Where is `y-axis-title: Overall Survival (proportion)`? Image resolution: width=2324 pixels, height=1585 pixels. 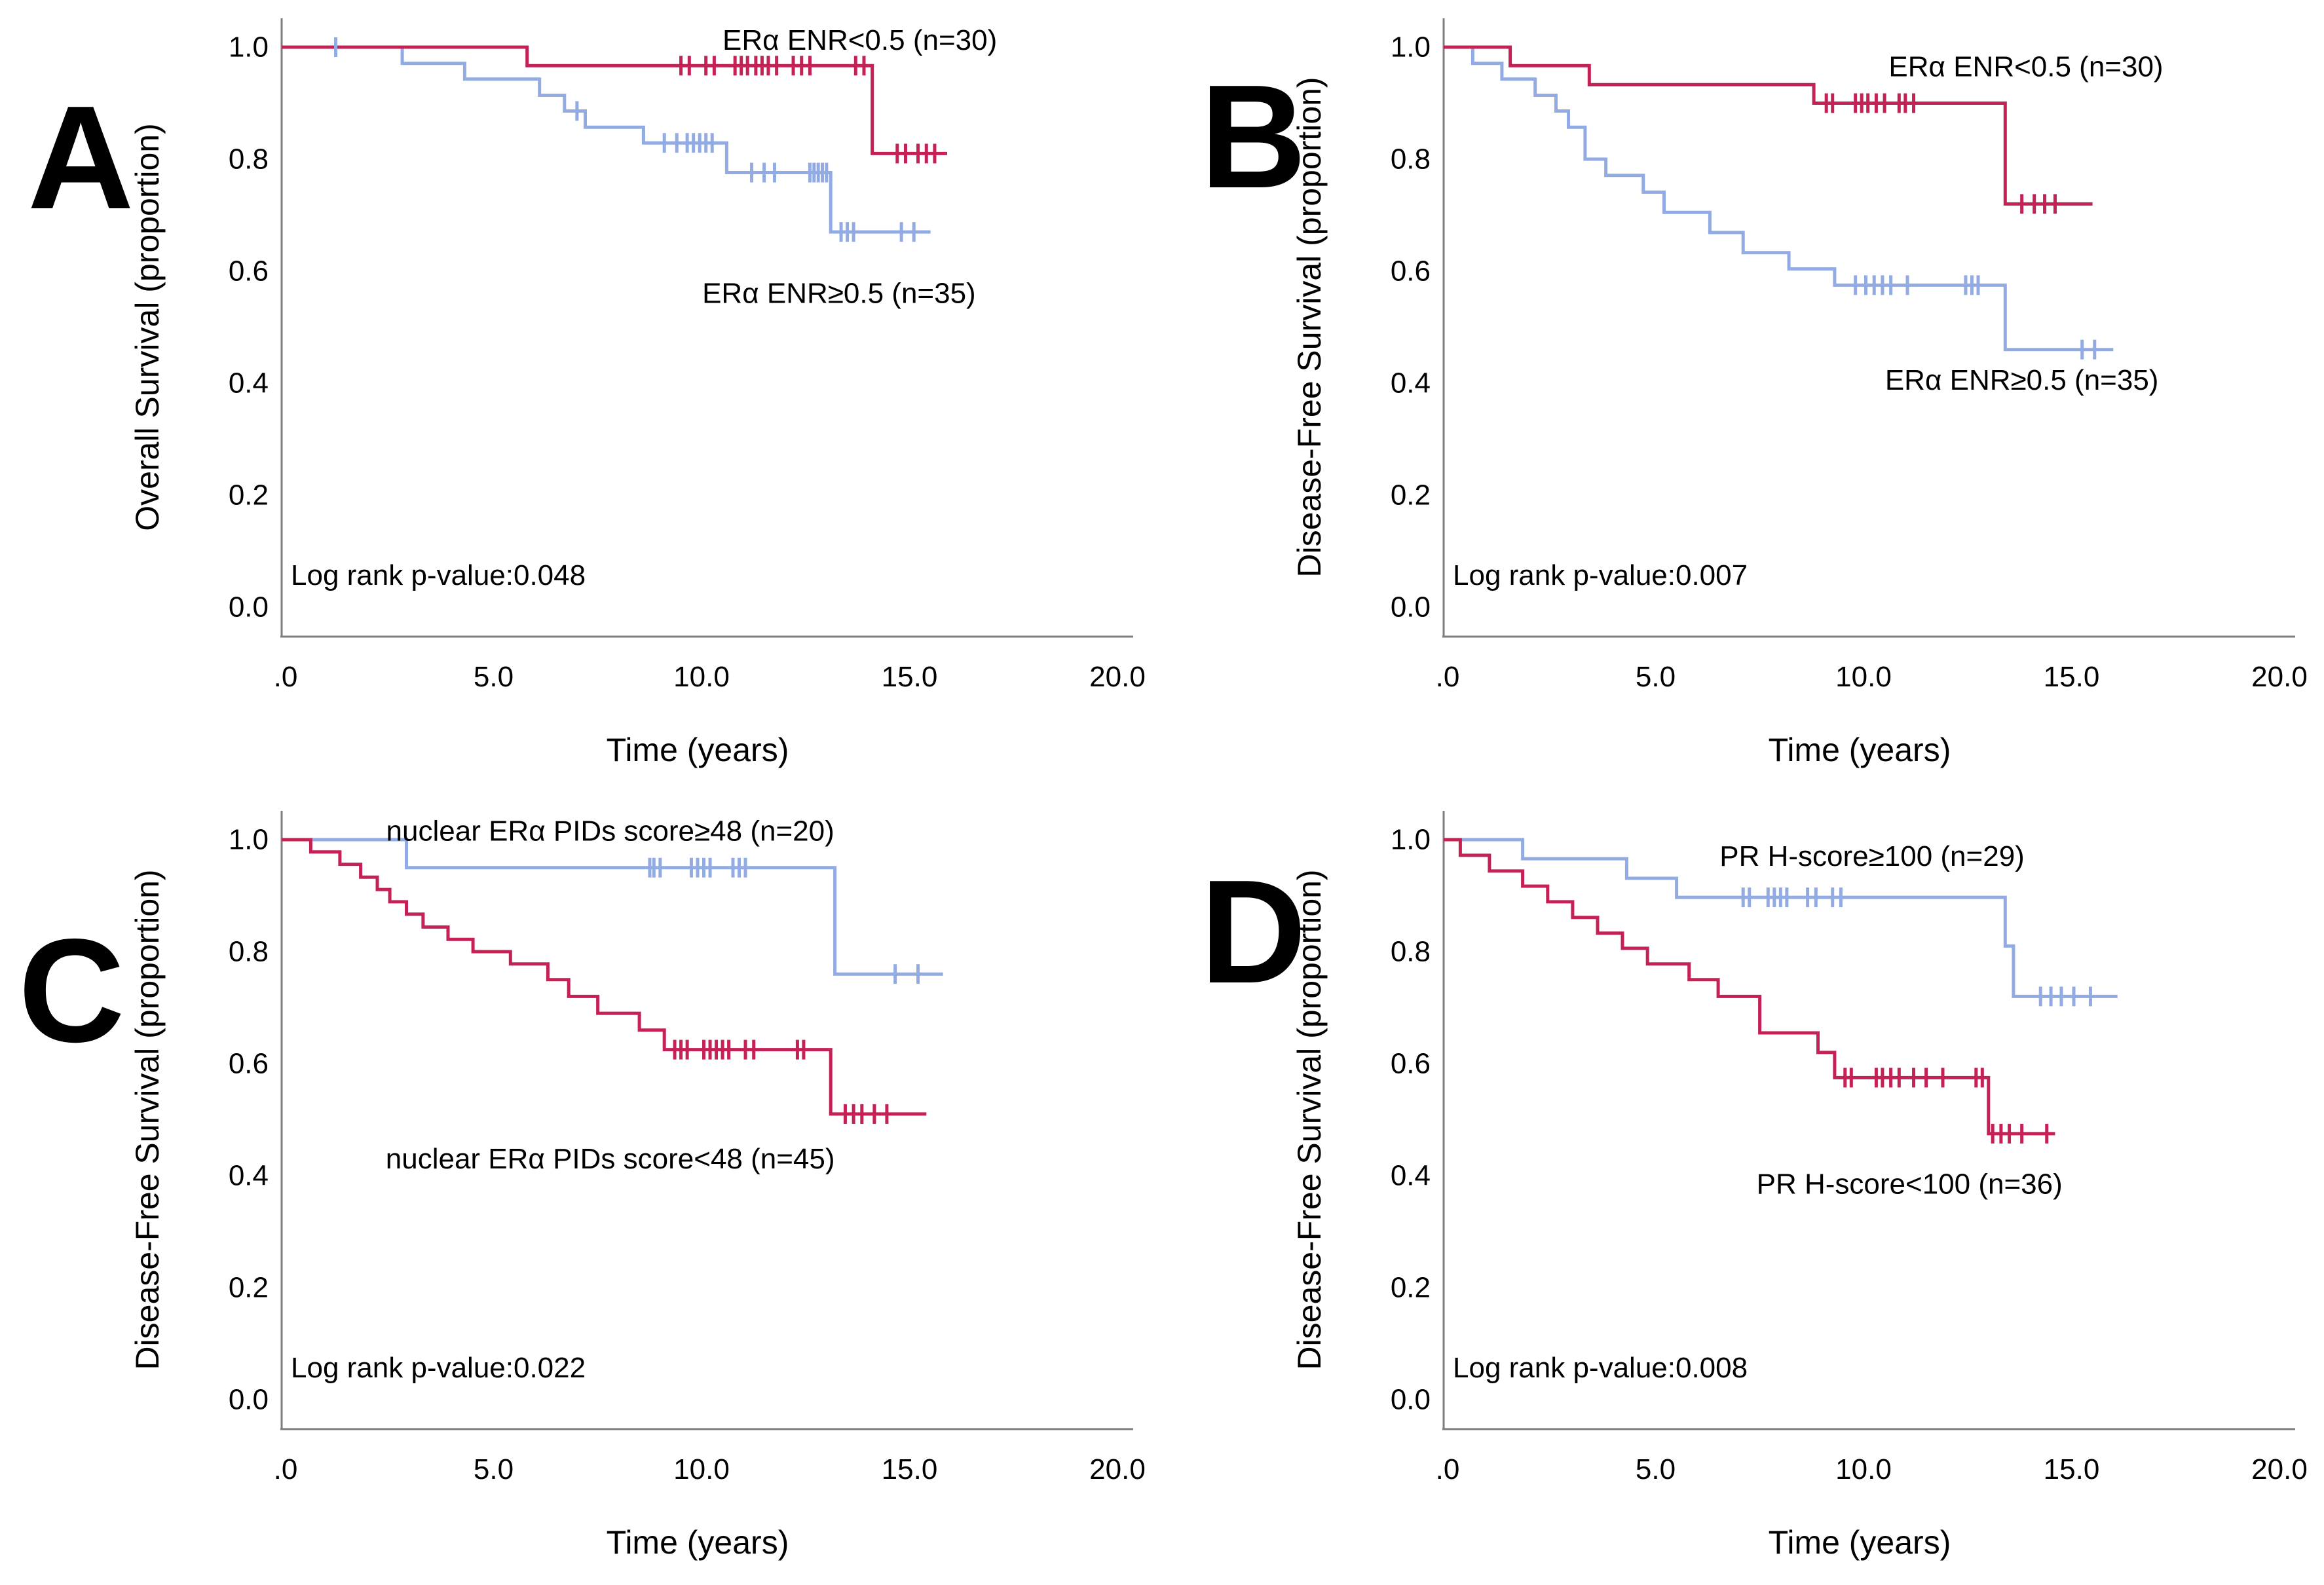 y-axis-title: Overall Survival (proportion) is located at coordinates (147, 327).